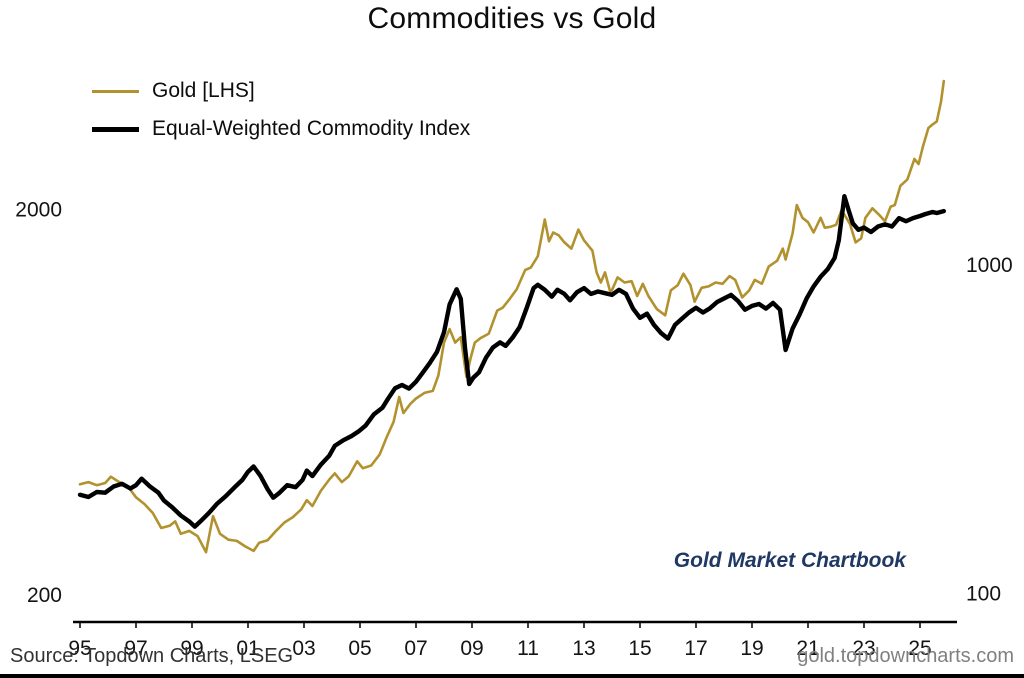  What do you see at coordinates (751, 648) in the screenshot?
I see `x-tick-label: 19` at bounding box center [751, 648].